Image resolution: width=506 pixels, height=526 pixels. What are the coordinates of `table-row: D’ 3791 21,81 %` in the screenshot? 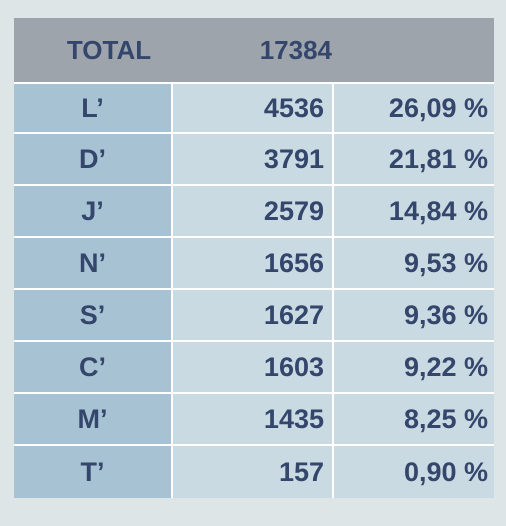 It's located at (254, 160).